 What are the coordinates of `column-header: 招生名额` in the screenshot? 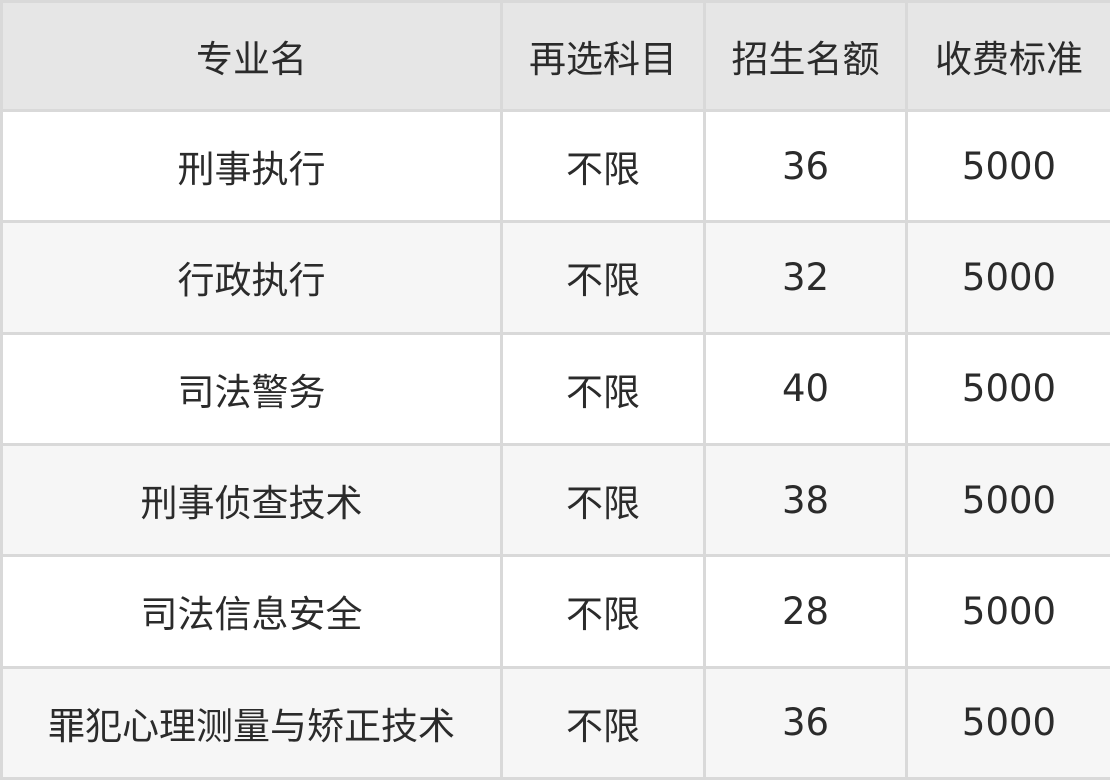 It's located at (805, 56).